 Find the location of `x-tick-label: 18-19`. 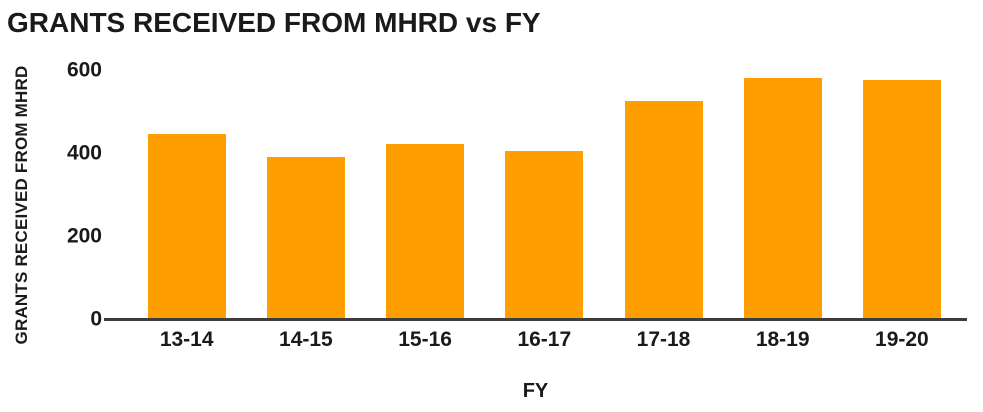

x-tick-label: 18-19 is located at coordinates (782, 339).